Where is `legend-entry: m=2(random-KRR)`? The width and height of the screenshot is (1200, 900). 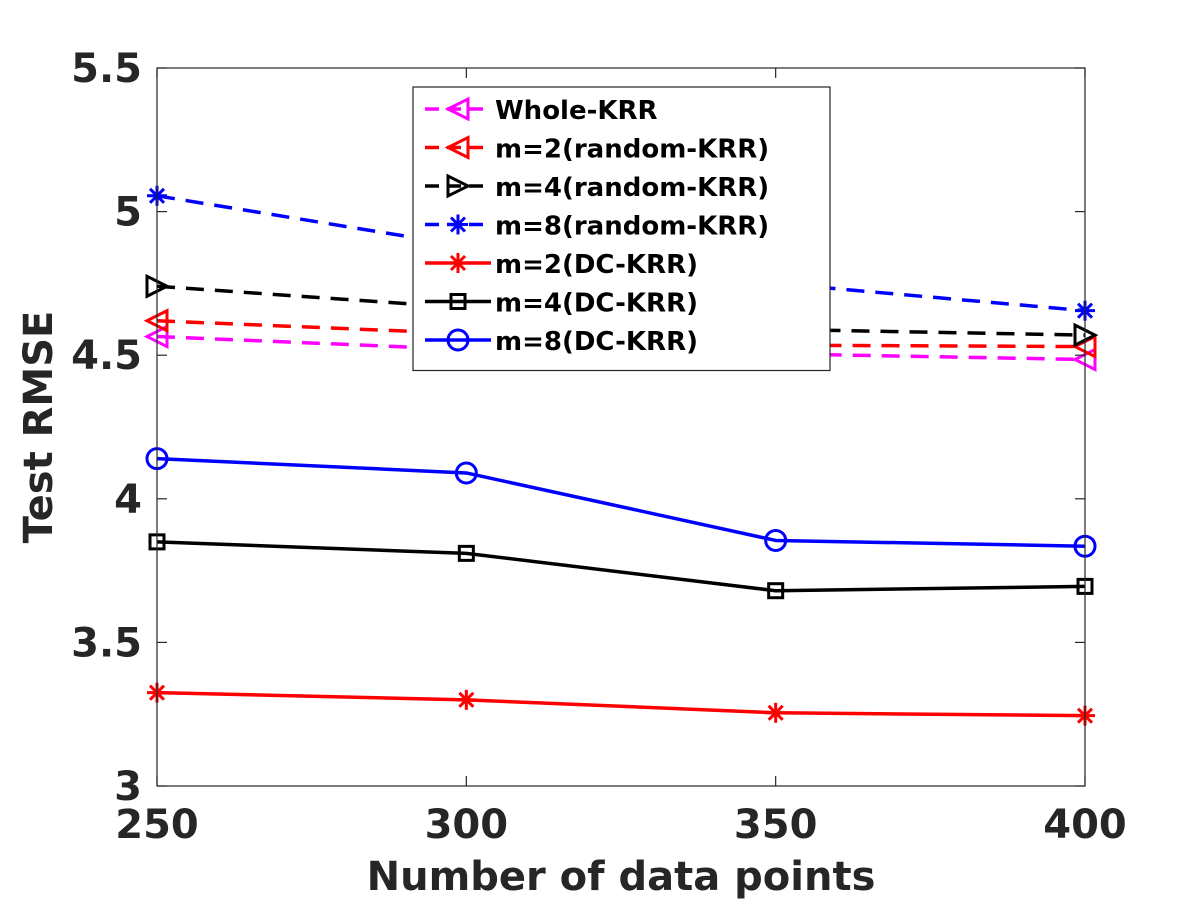
legend-entry: m=2(random-KRR) is located at coordinates (597, 150).